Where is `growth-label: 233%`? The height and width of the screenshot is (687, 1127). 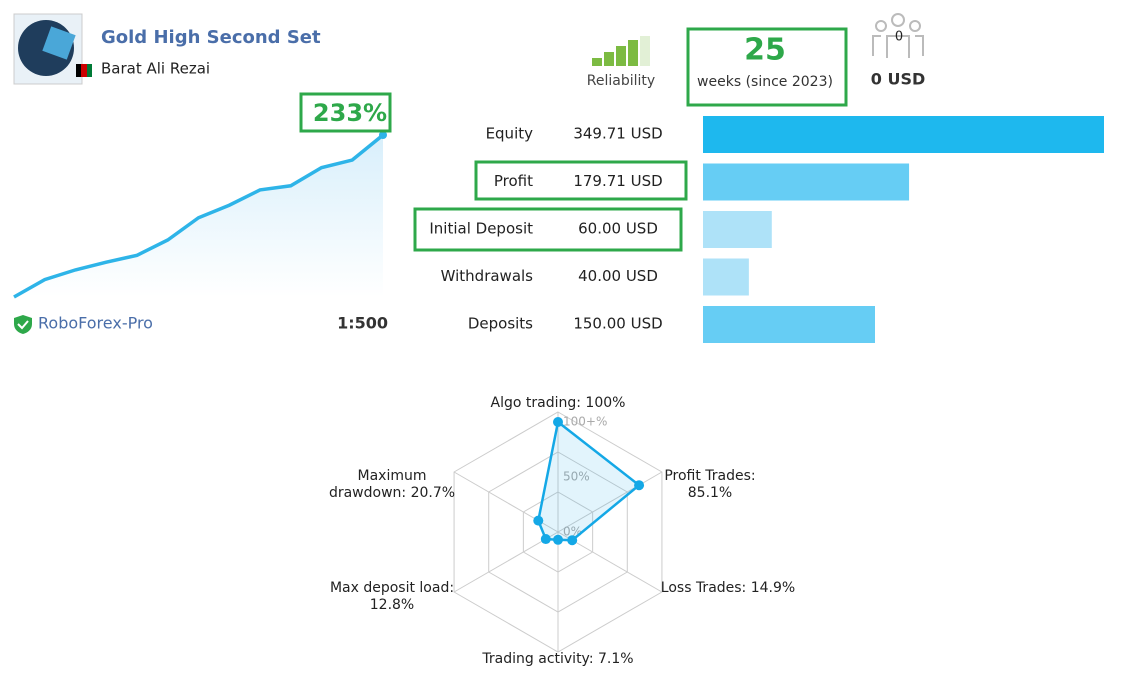
growth-label: 233% is located at coordinates (350, 113).